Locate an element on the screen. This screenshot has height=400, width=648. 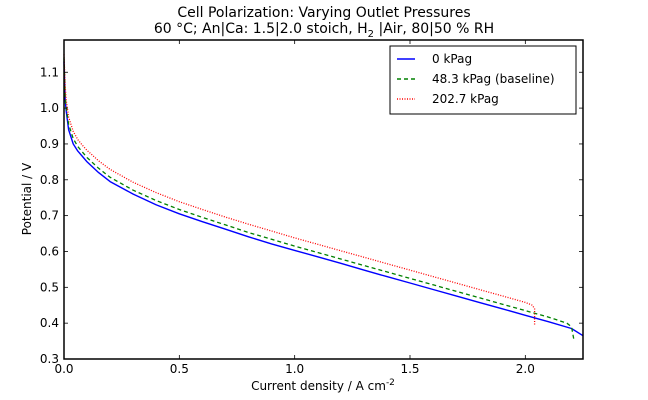
x-axis-label-superscript: -2 is located at coordinates (390, 383).